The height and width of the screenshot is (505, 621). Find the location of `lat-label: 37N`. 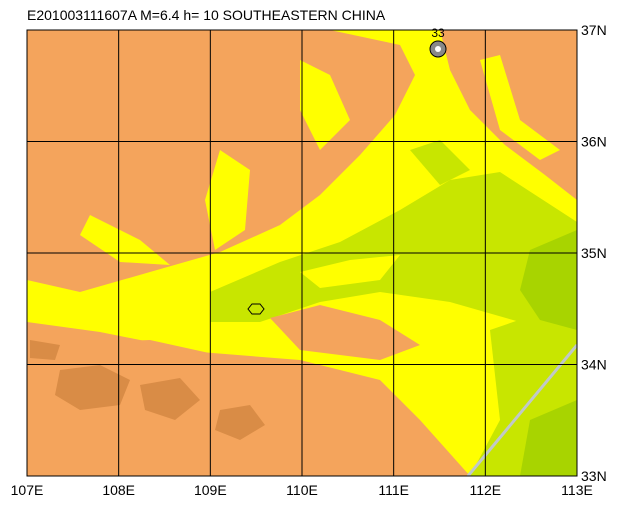

lat-label: 37N is located at coordinates (594, 30).